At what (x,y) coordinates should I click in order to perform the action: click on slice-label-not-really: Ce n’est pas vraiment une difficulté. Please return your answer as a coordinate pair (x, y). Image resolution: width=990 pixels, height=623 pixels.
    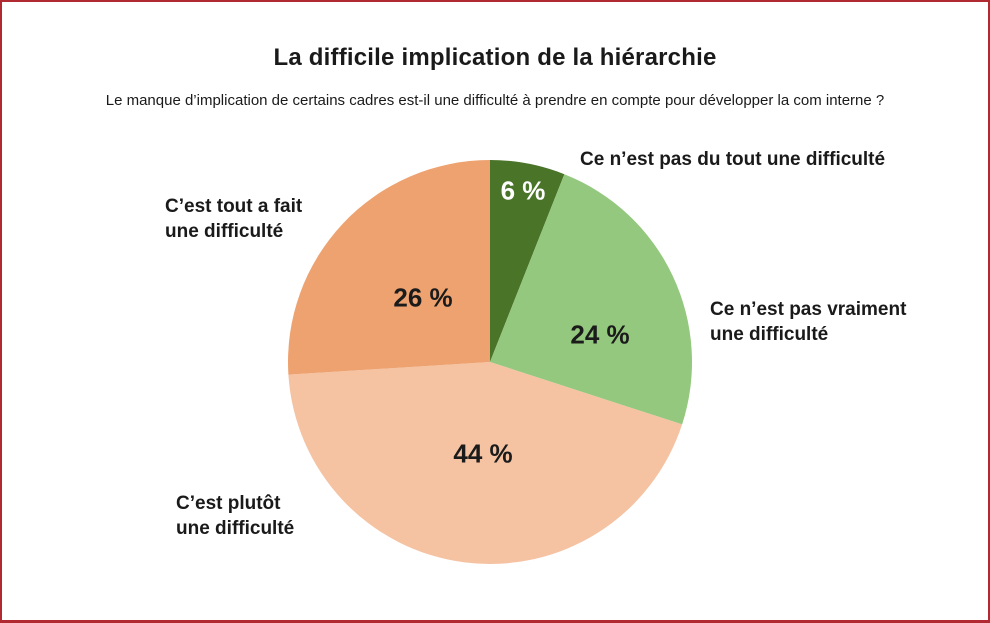
    Looking at the image, I should click on (808, 322).